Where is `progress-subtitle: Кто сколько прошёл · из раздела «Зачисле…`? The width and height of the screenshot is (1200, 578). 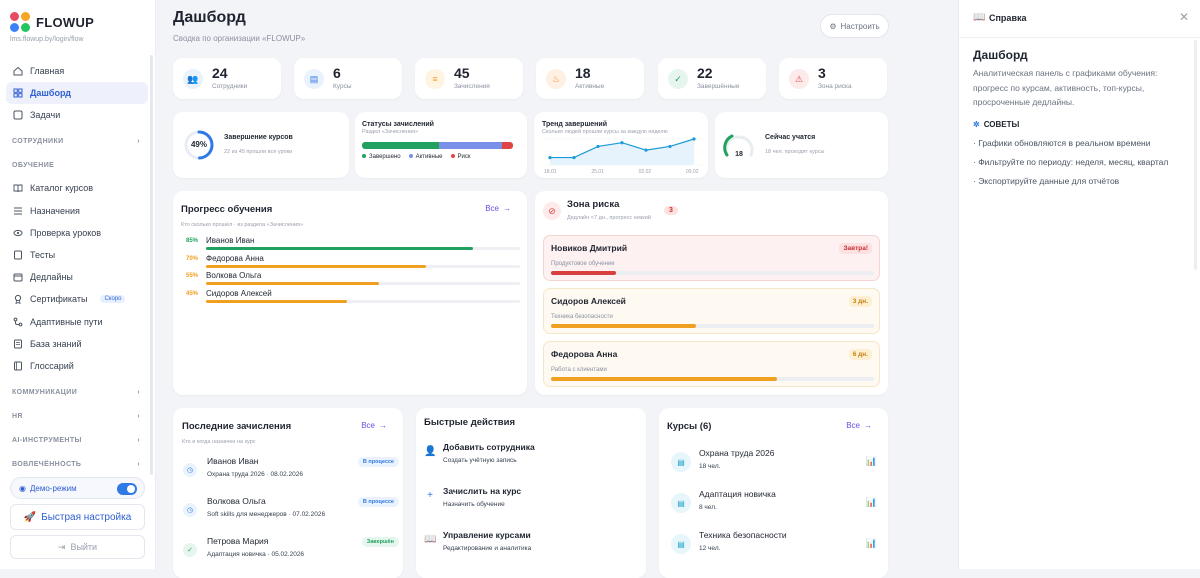 progress-subtitle: Кто сколько прошёл · из раздела «Зачисле… is located at coordinates (242, 225).